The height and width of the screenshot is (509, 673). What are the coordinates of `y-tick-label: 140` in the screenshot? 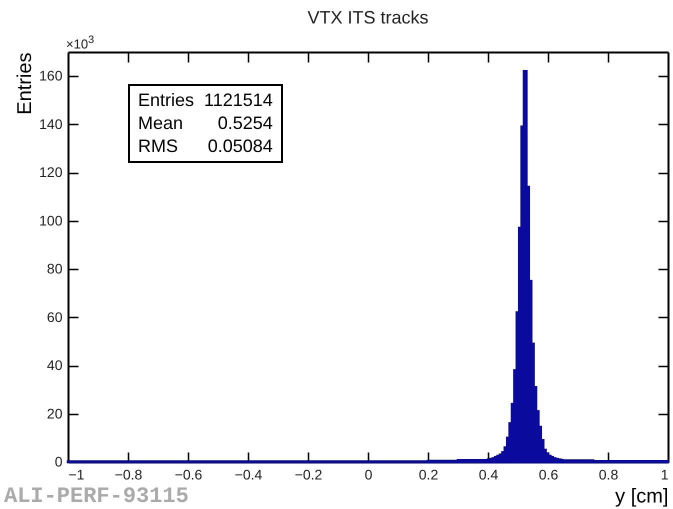 It's located at (51, 124).